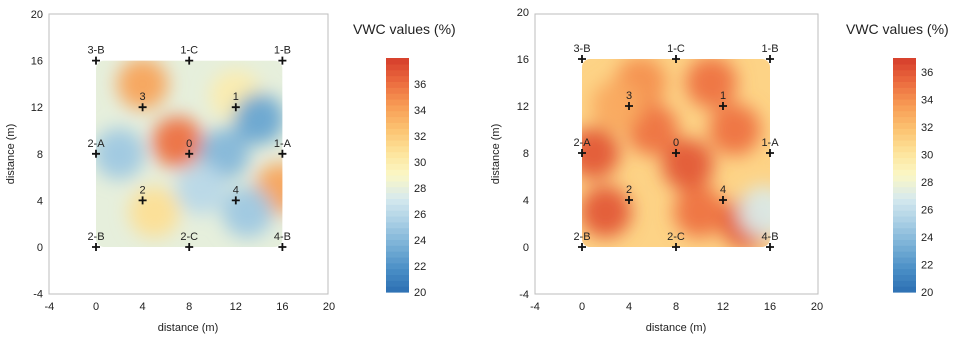 The width and height of the screenshot is (967, 342). Describe the element at coordinates (629, 194) in the screenshot. I see `sample-point: 2` at that location.